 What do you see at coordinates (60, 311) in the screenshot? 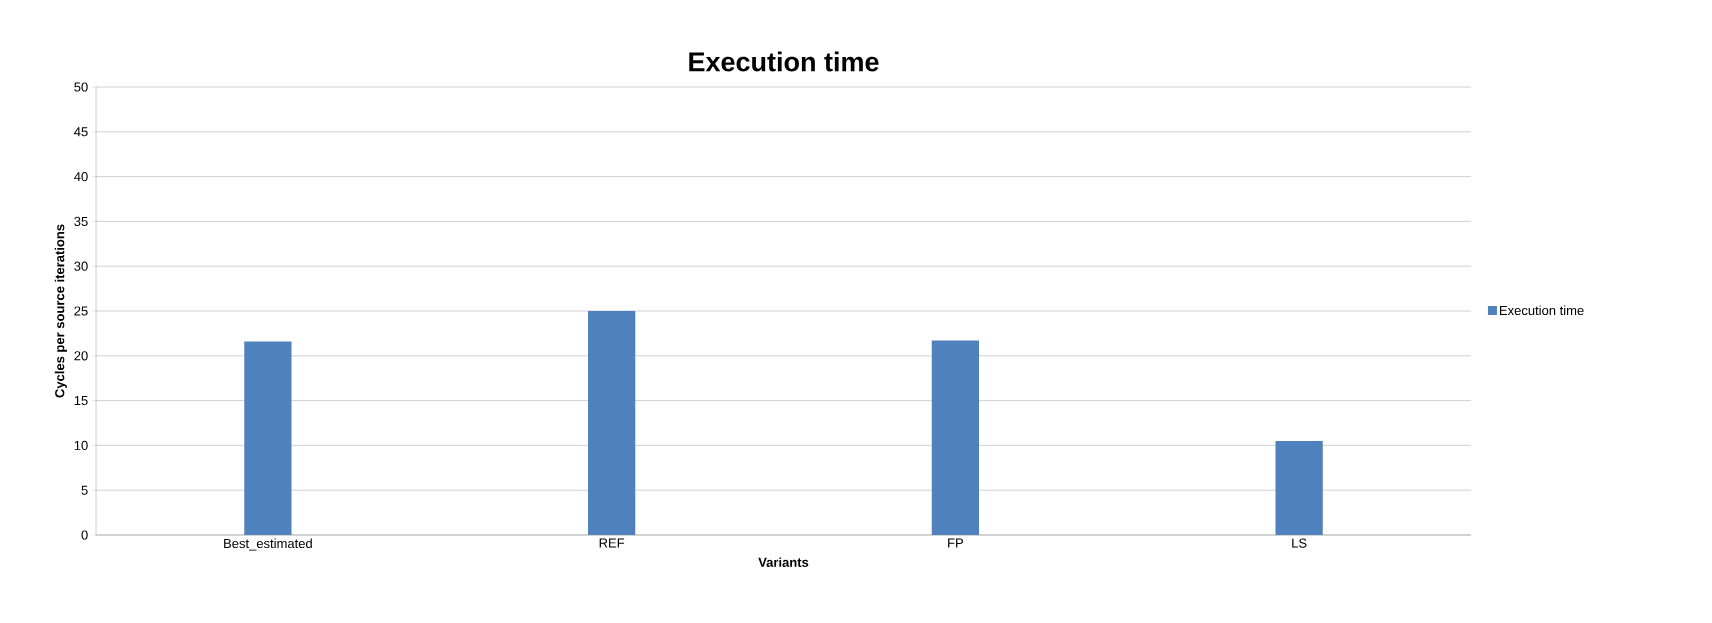
I see `y-axis-title: Cycles per source iterations` at bounding box center [60, 311].